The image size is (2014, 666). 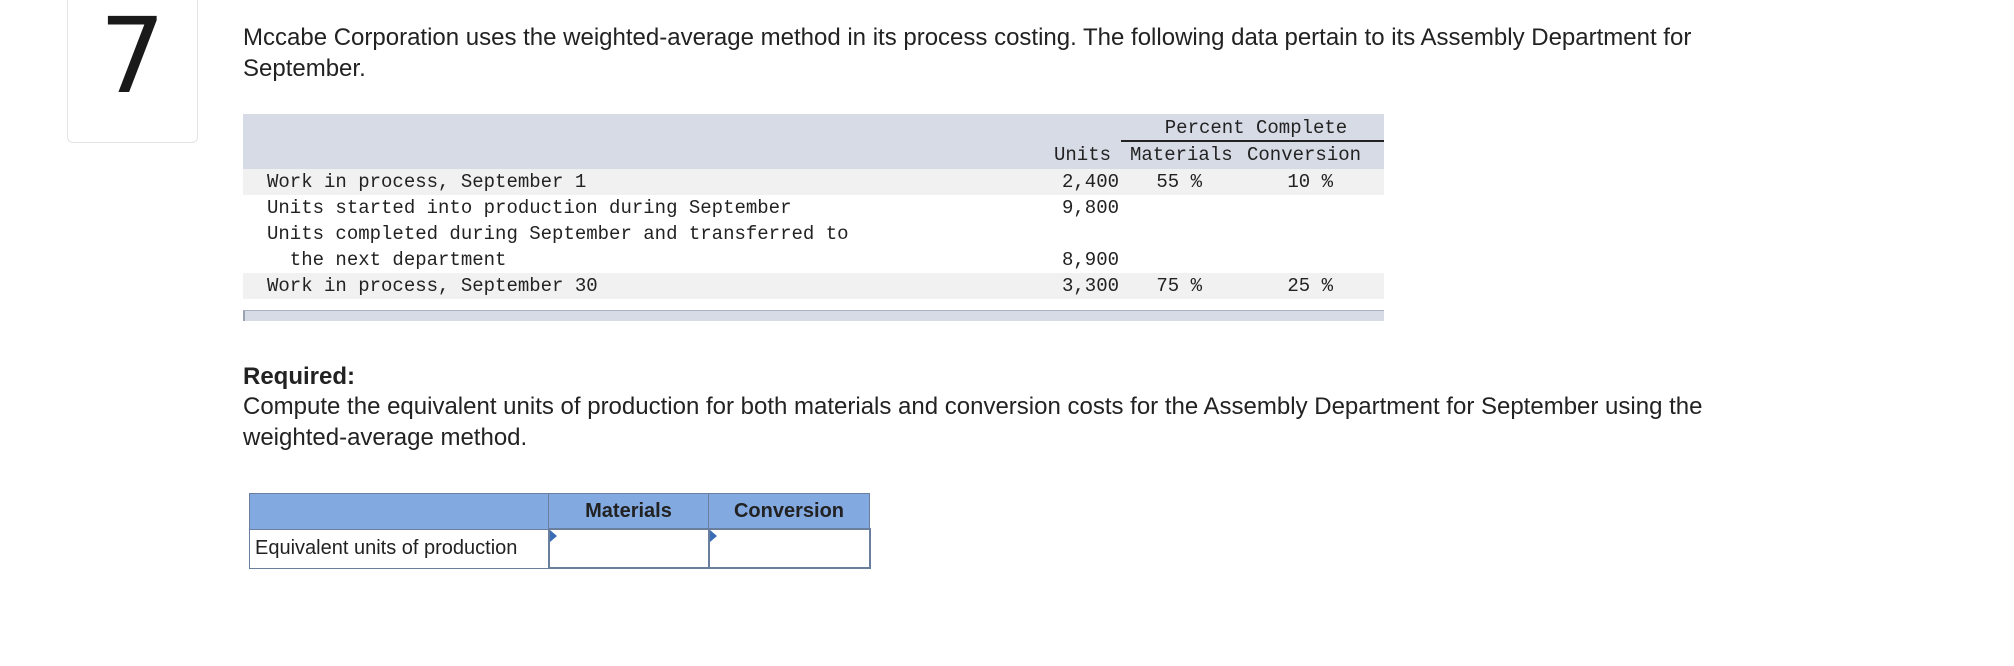 What do you see at coordinates (1090, 260) in the screenshot?
I see `row-units: 8,900` at bounding box center [1090, 260].